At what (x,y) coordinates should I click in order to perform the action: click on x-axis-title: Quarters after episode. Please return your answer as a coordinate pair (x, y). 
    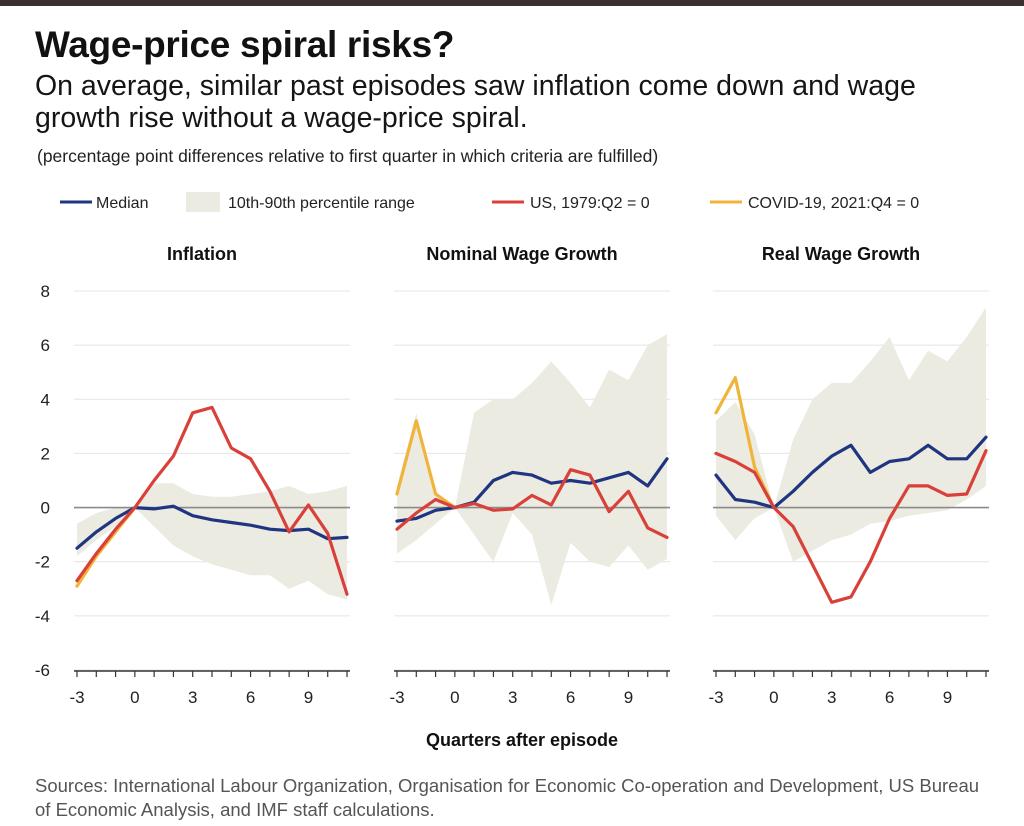
    Looking at the image, I should click on (522, 740).